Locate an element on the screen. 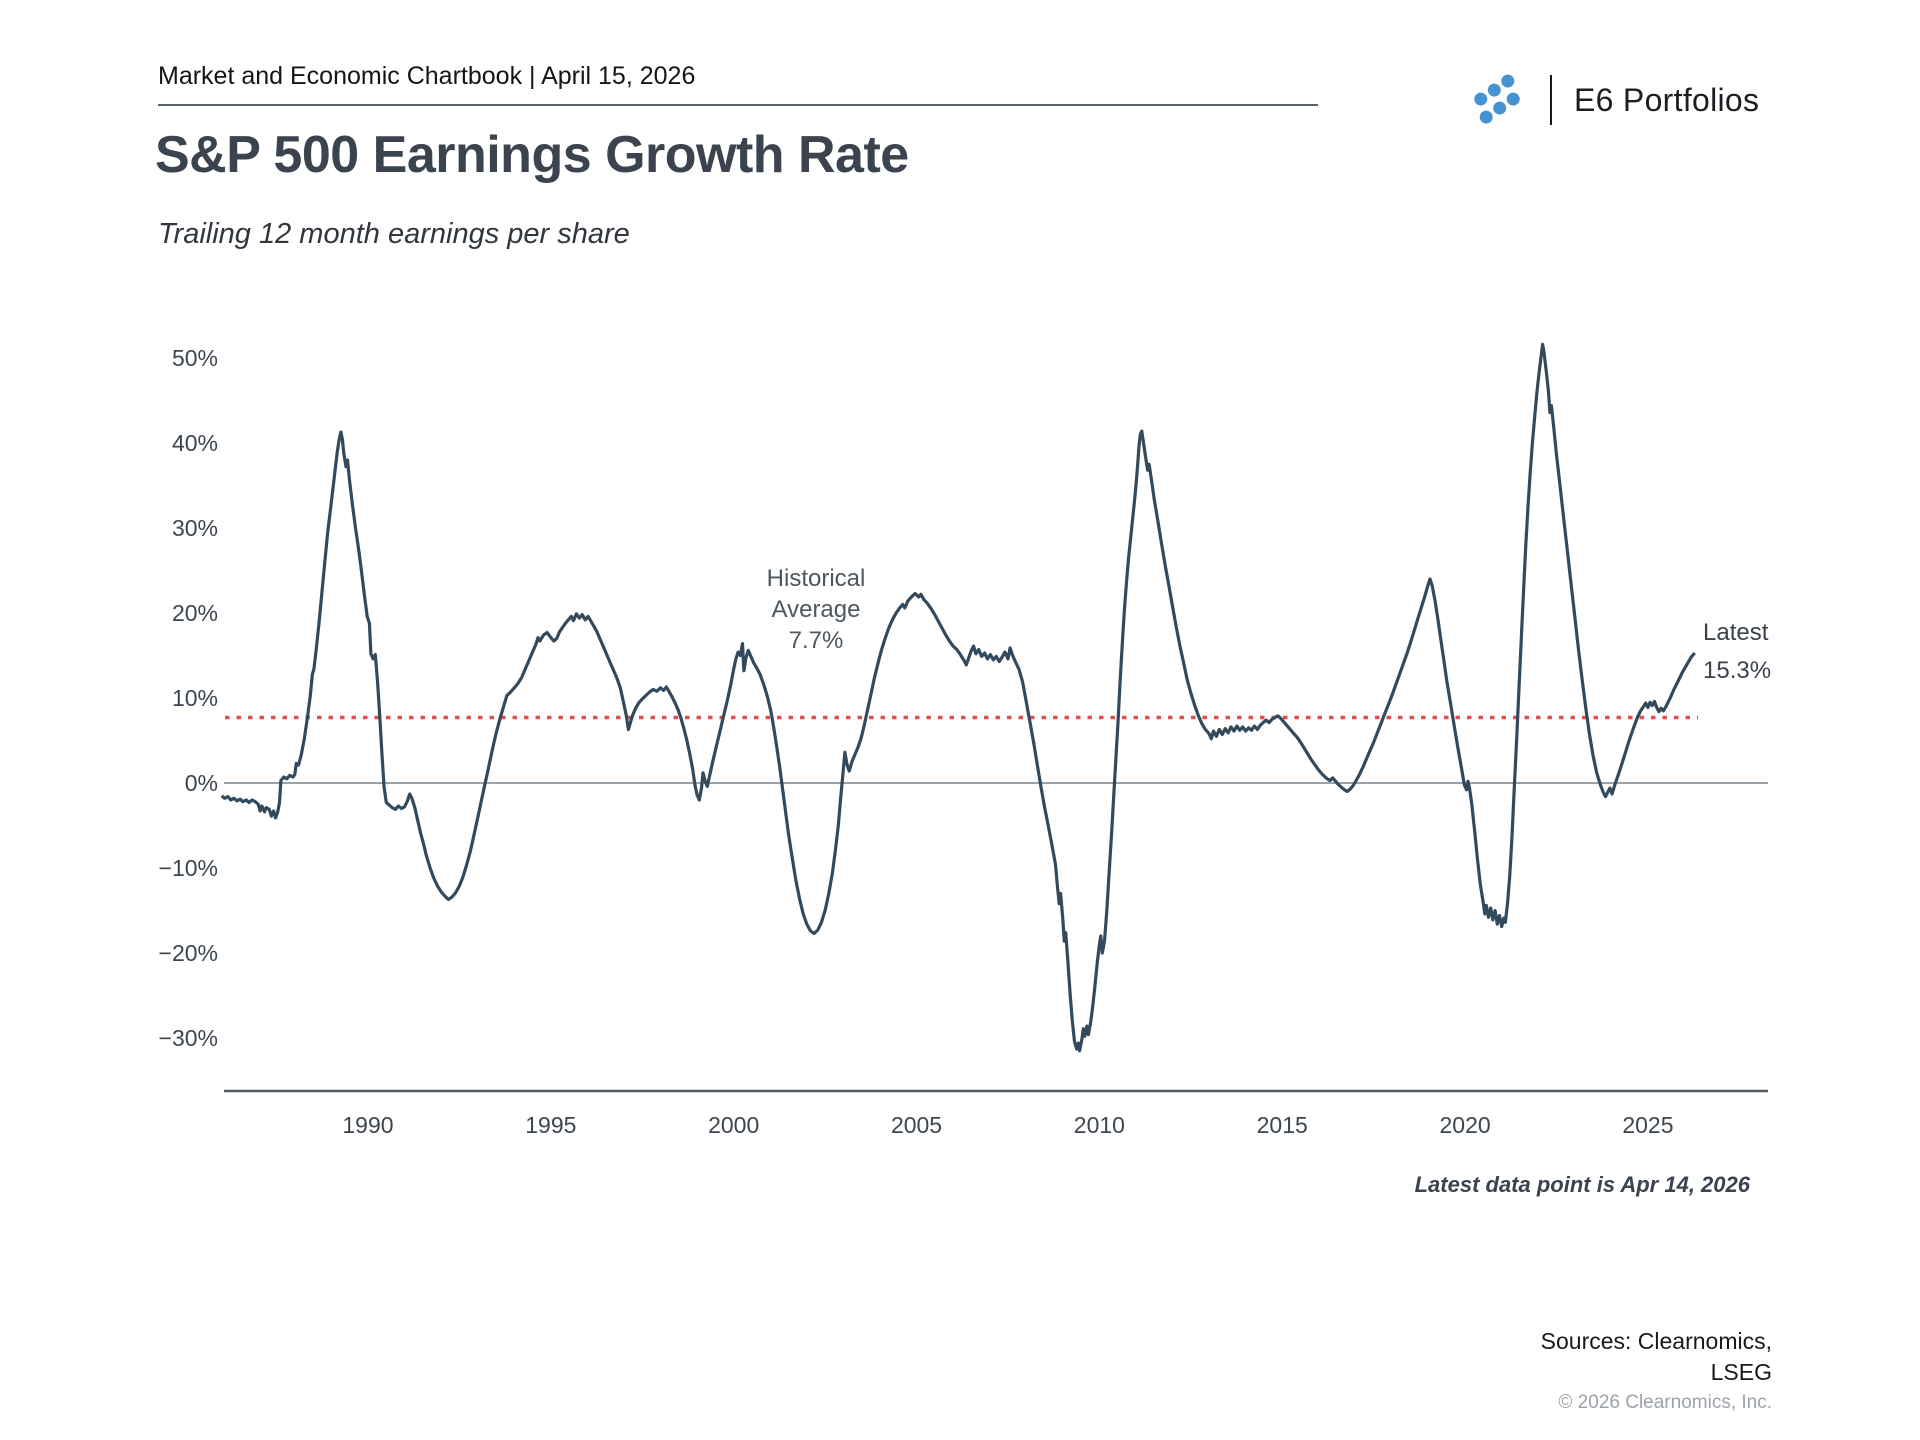 The height and width of the screenshot is (1440, 1920). page-title: S&P 500 Earnings Growth Rate is located at coordinates (532, 155).